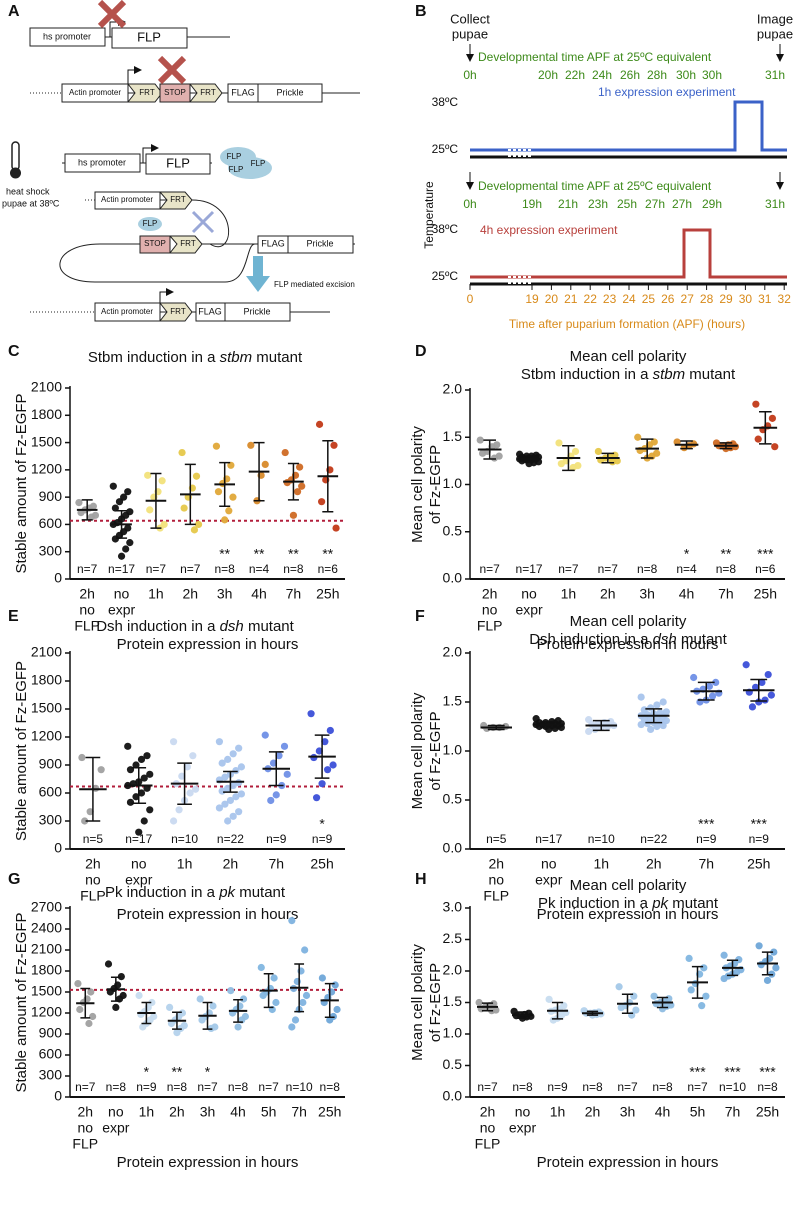 Image resolution: width=794 pixels, height=1224 pixels. What do you see at coordinates (273, 243) in the screenshot?
I see `flag: FLAG` at bounding box center [273, 243].